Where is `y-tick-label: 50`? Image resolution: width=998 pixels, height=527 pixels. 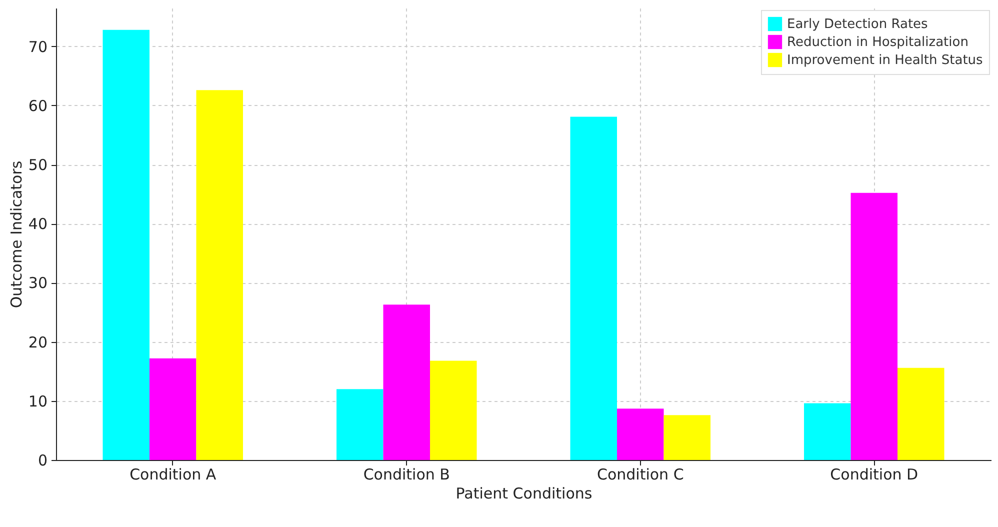 y-tick-label: 50 is located at coordinates (38, 165).